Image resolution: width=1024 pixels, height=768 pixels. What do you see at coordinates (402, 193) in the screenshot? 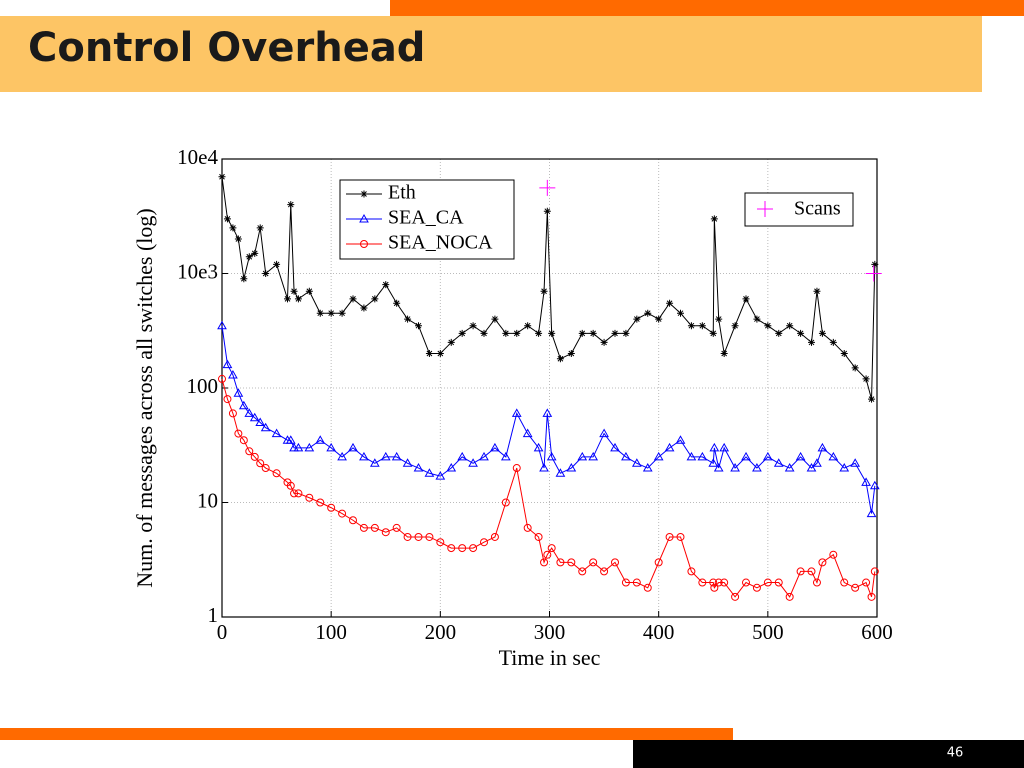
I see `legend-label: Eth` at bounding box center [402, 193].